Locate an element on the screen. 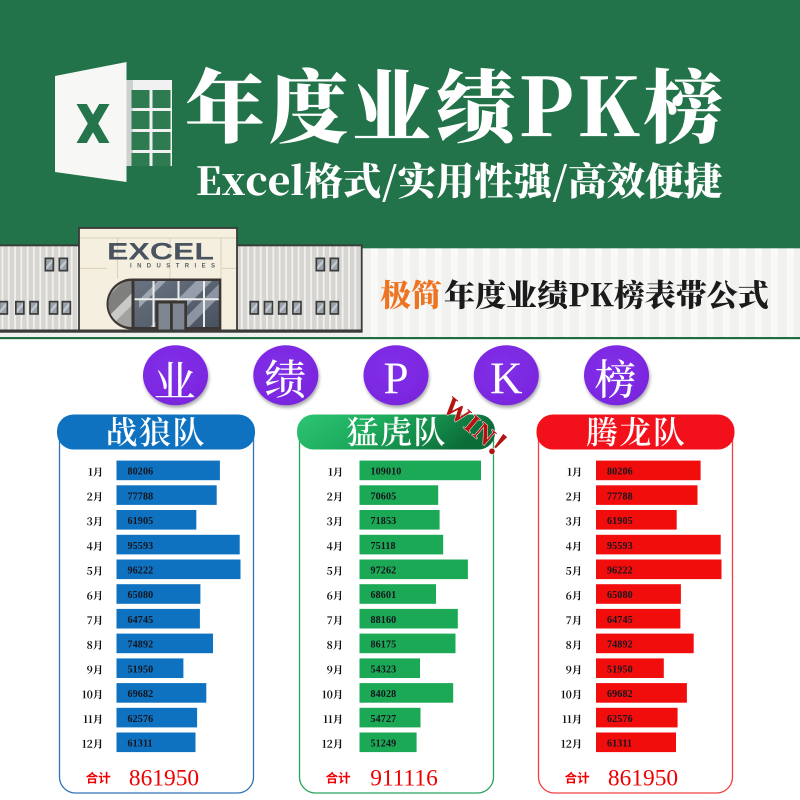 The width and height of the screenshot is (800, 800). svg-text: 71853 is located at coordinates (384, 521).